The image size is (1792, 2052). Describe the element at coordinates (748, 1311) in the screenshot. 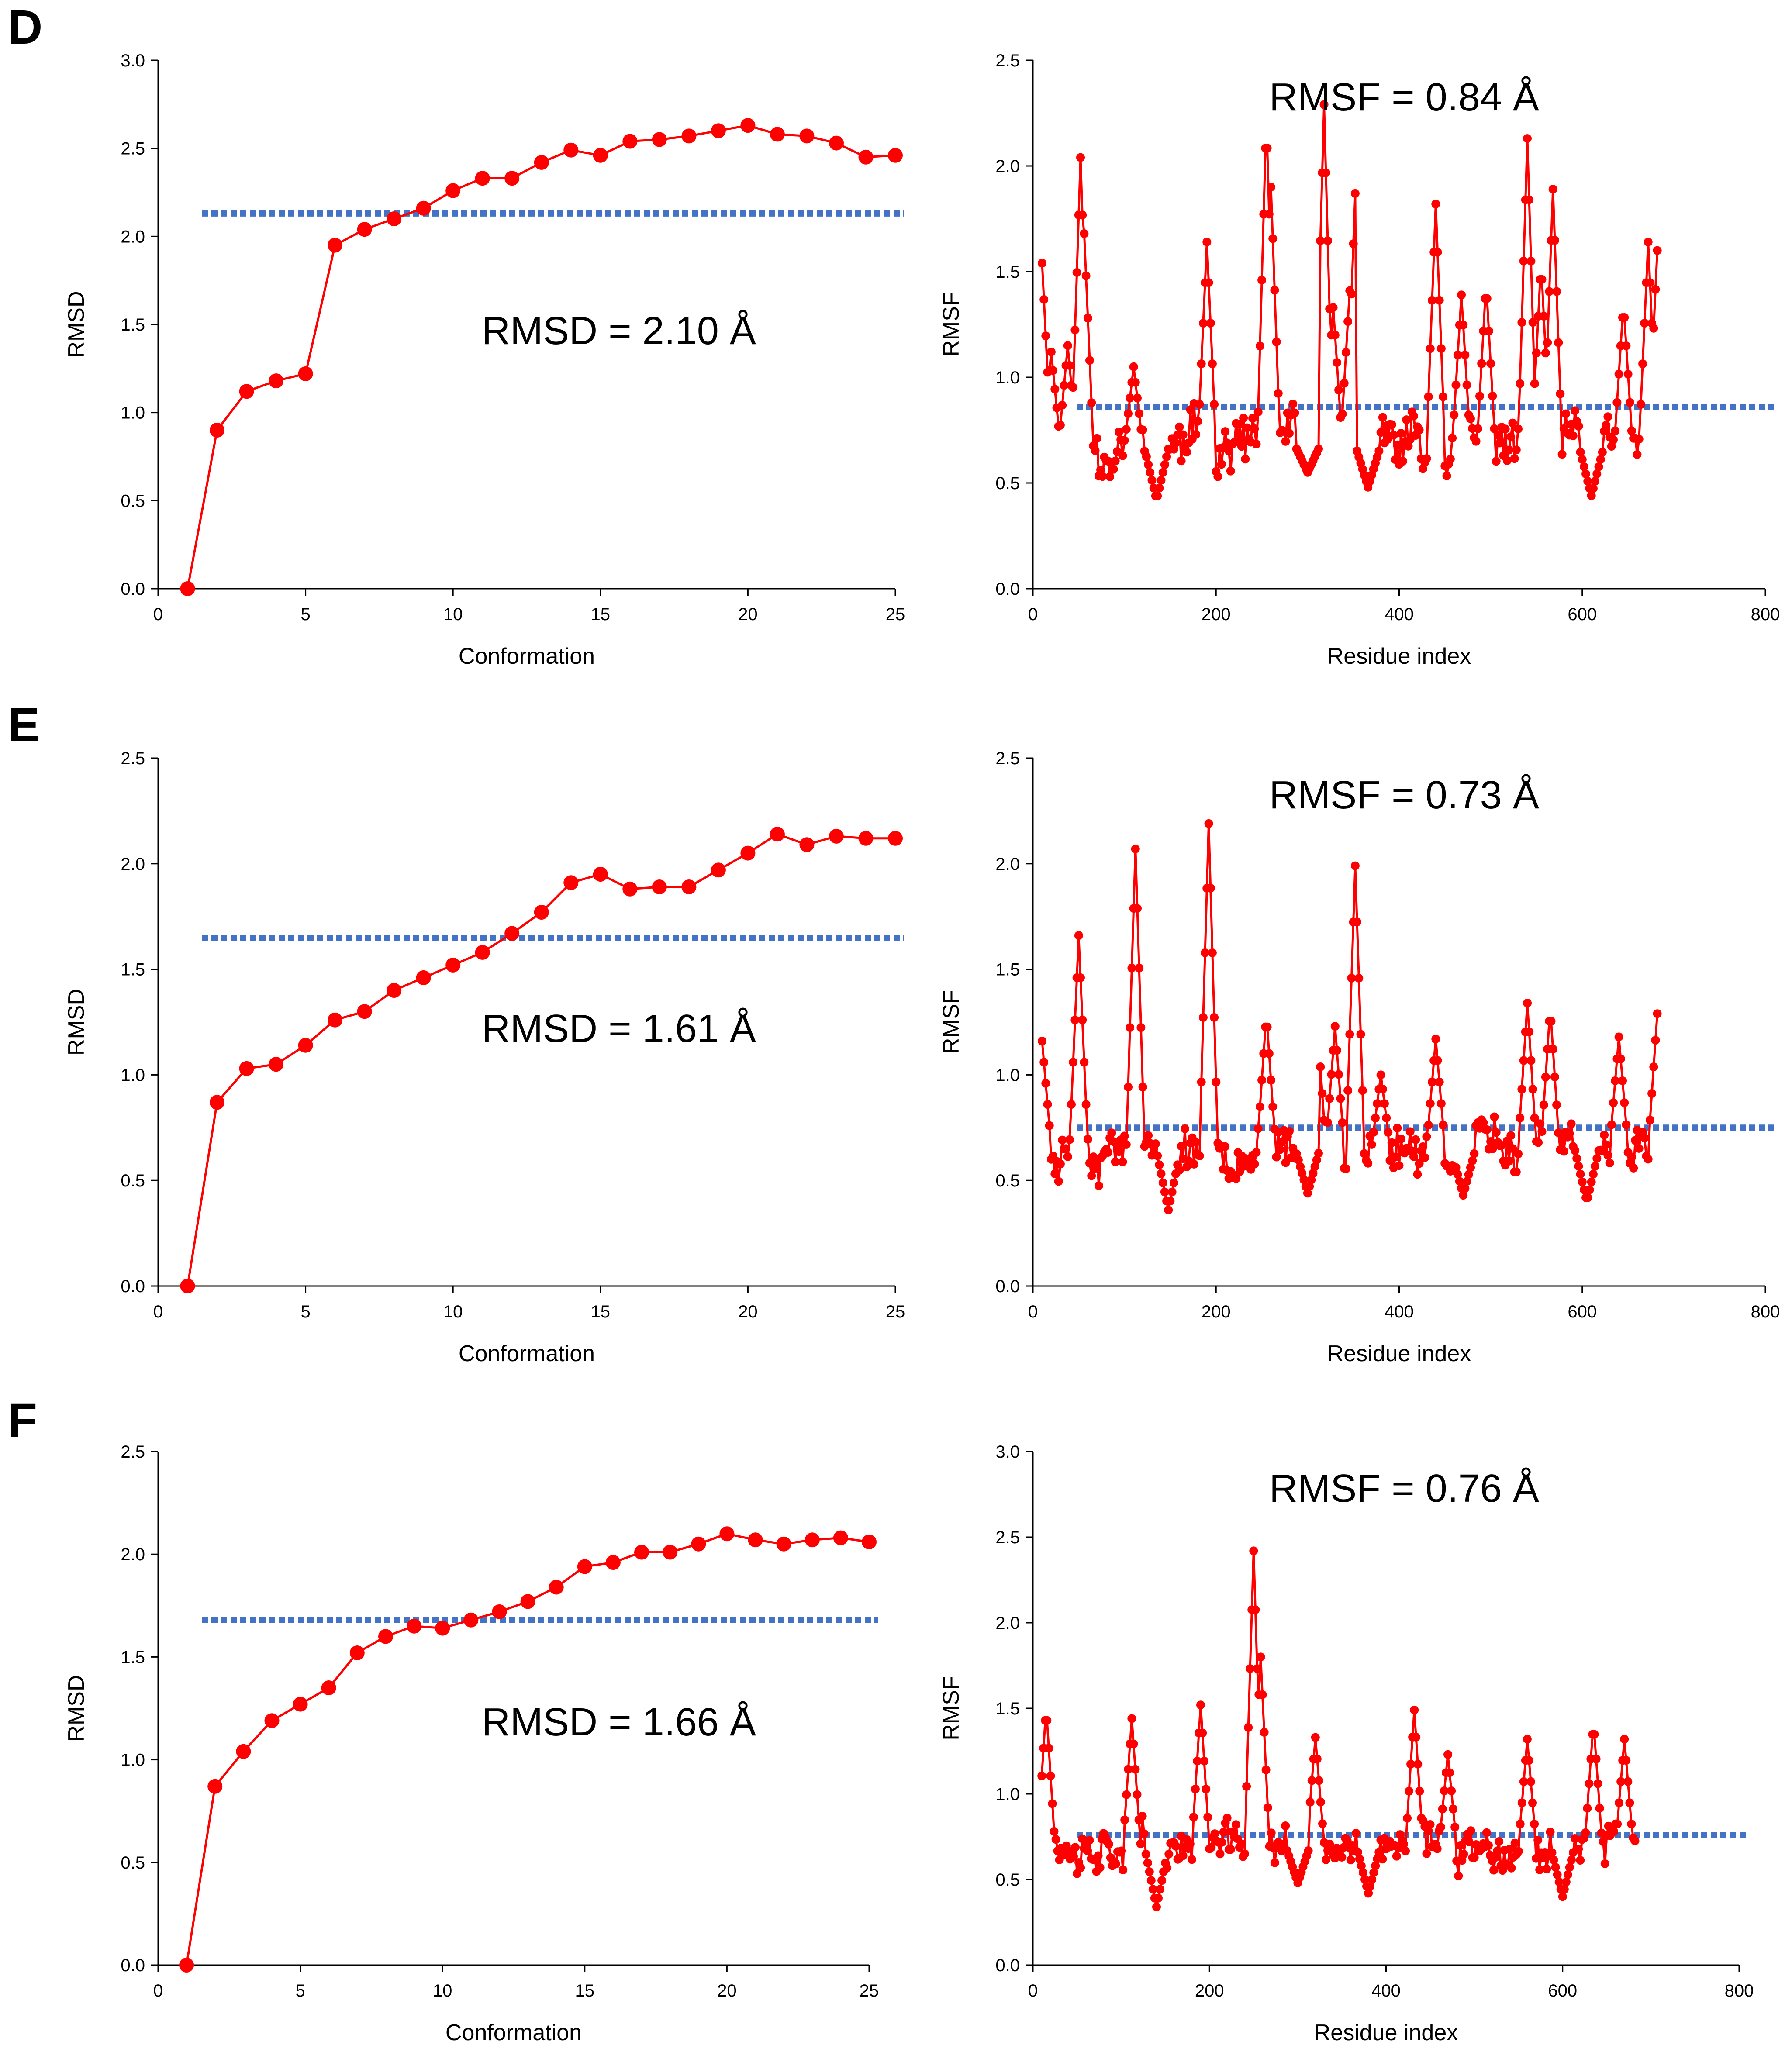

I see `x-tick-label: 20` at that location.